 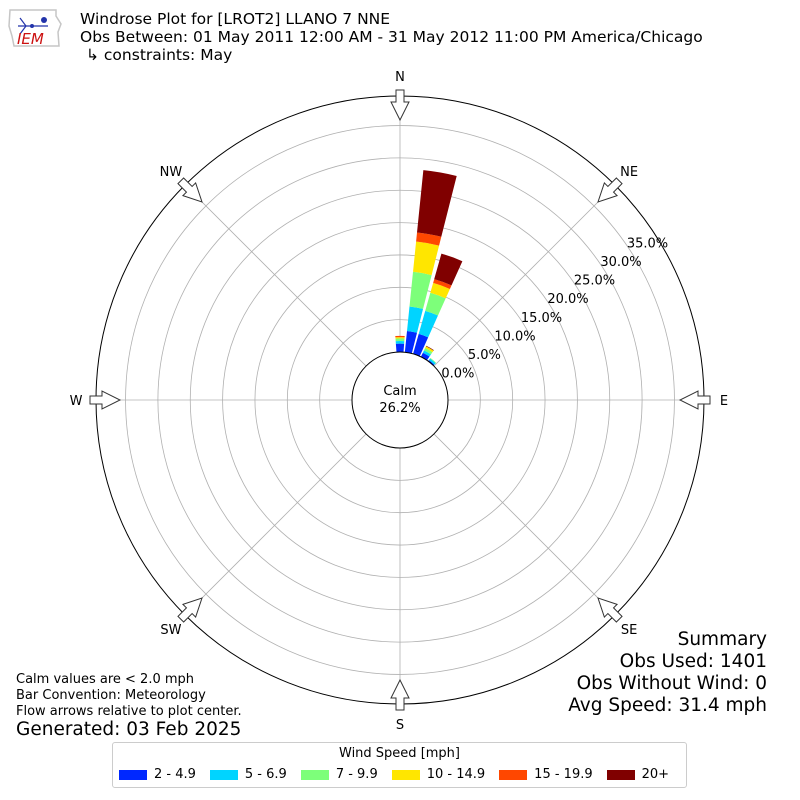 I want to click on calm-definition: Calm values are < 2.0 mph, so click(x=105, y=679).